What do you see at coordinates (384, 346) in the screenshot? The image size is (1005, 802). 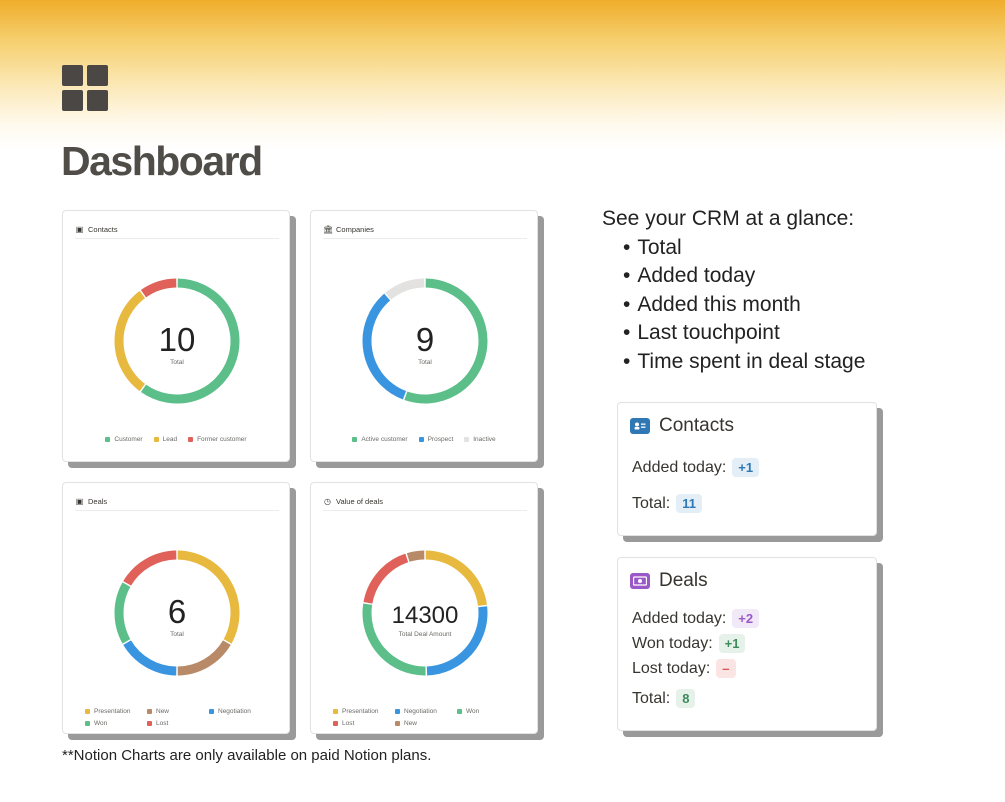 I see `donut-slice-prospect` at bounding box center [384, 346].